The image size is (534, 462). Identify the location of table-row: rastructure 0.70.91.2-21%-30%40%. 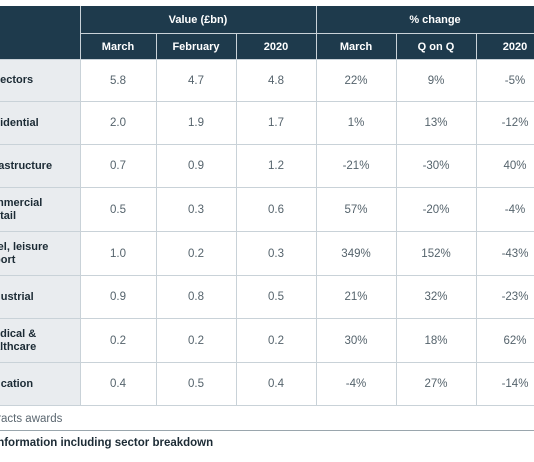
(267, 166).